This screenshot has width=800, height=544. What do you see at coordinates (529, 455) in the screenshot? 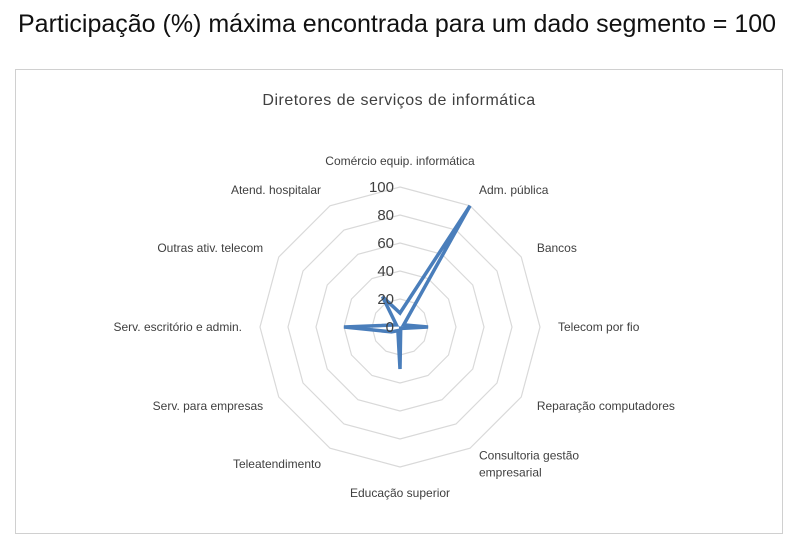
I see `category-label: Consultoria gestão` at bounding box center [529, 455].